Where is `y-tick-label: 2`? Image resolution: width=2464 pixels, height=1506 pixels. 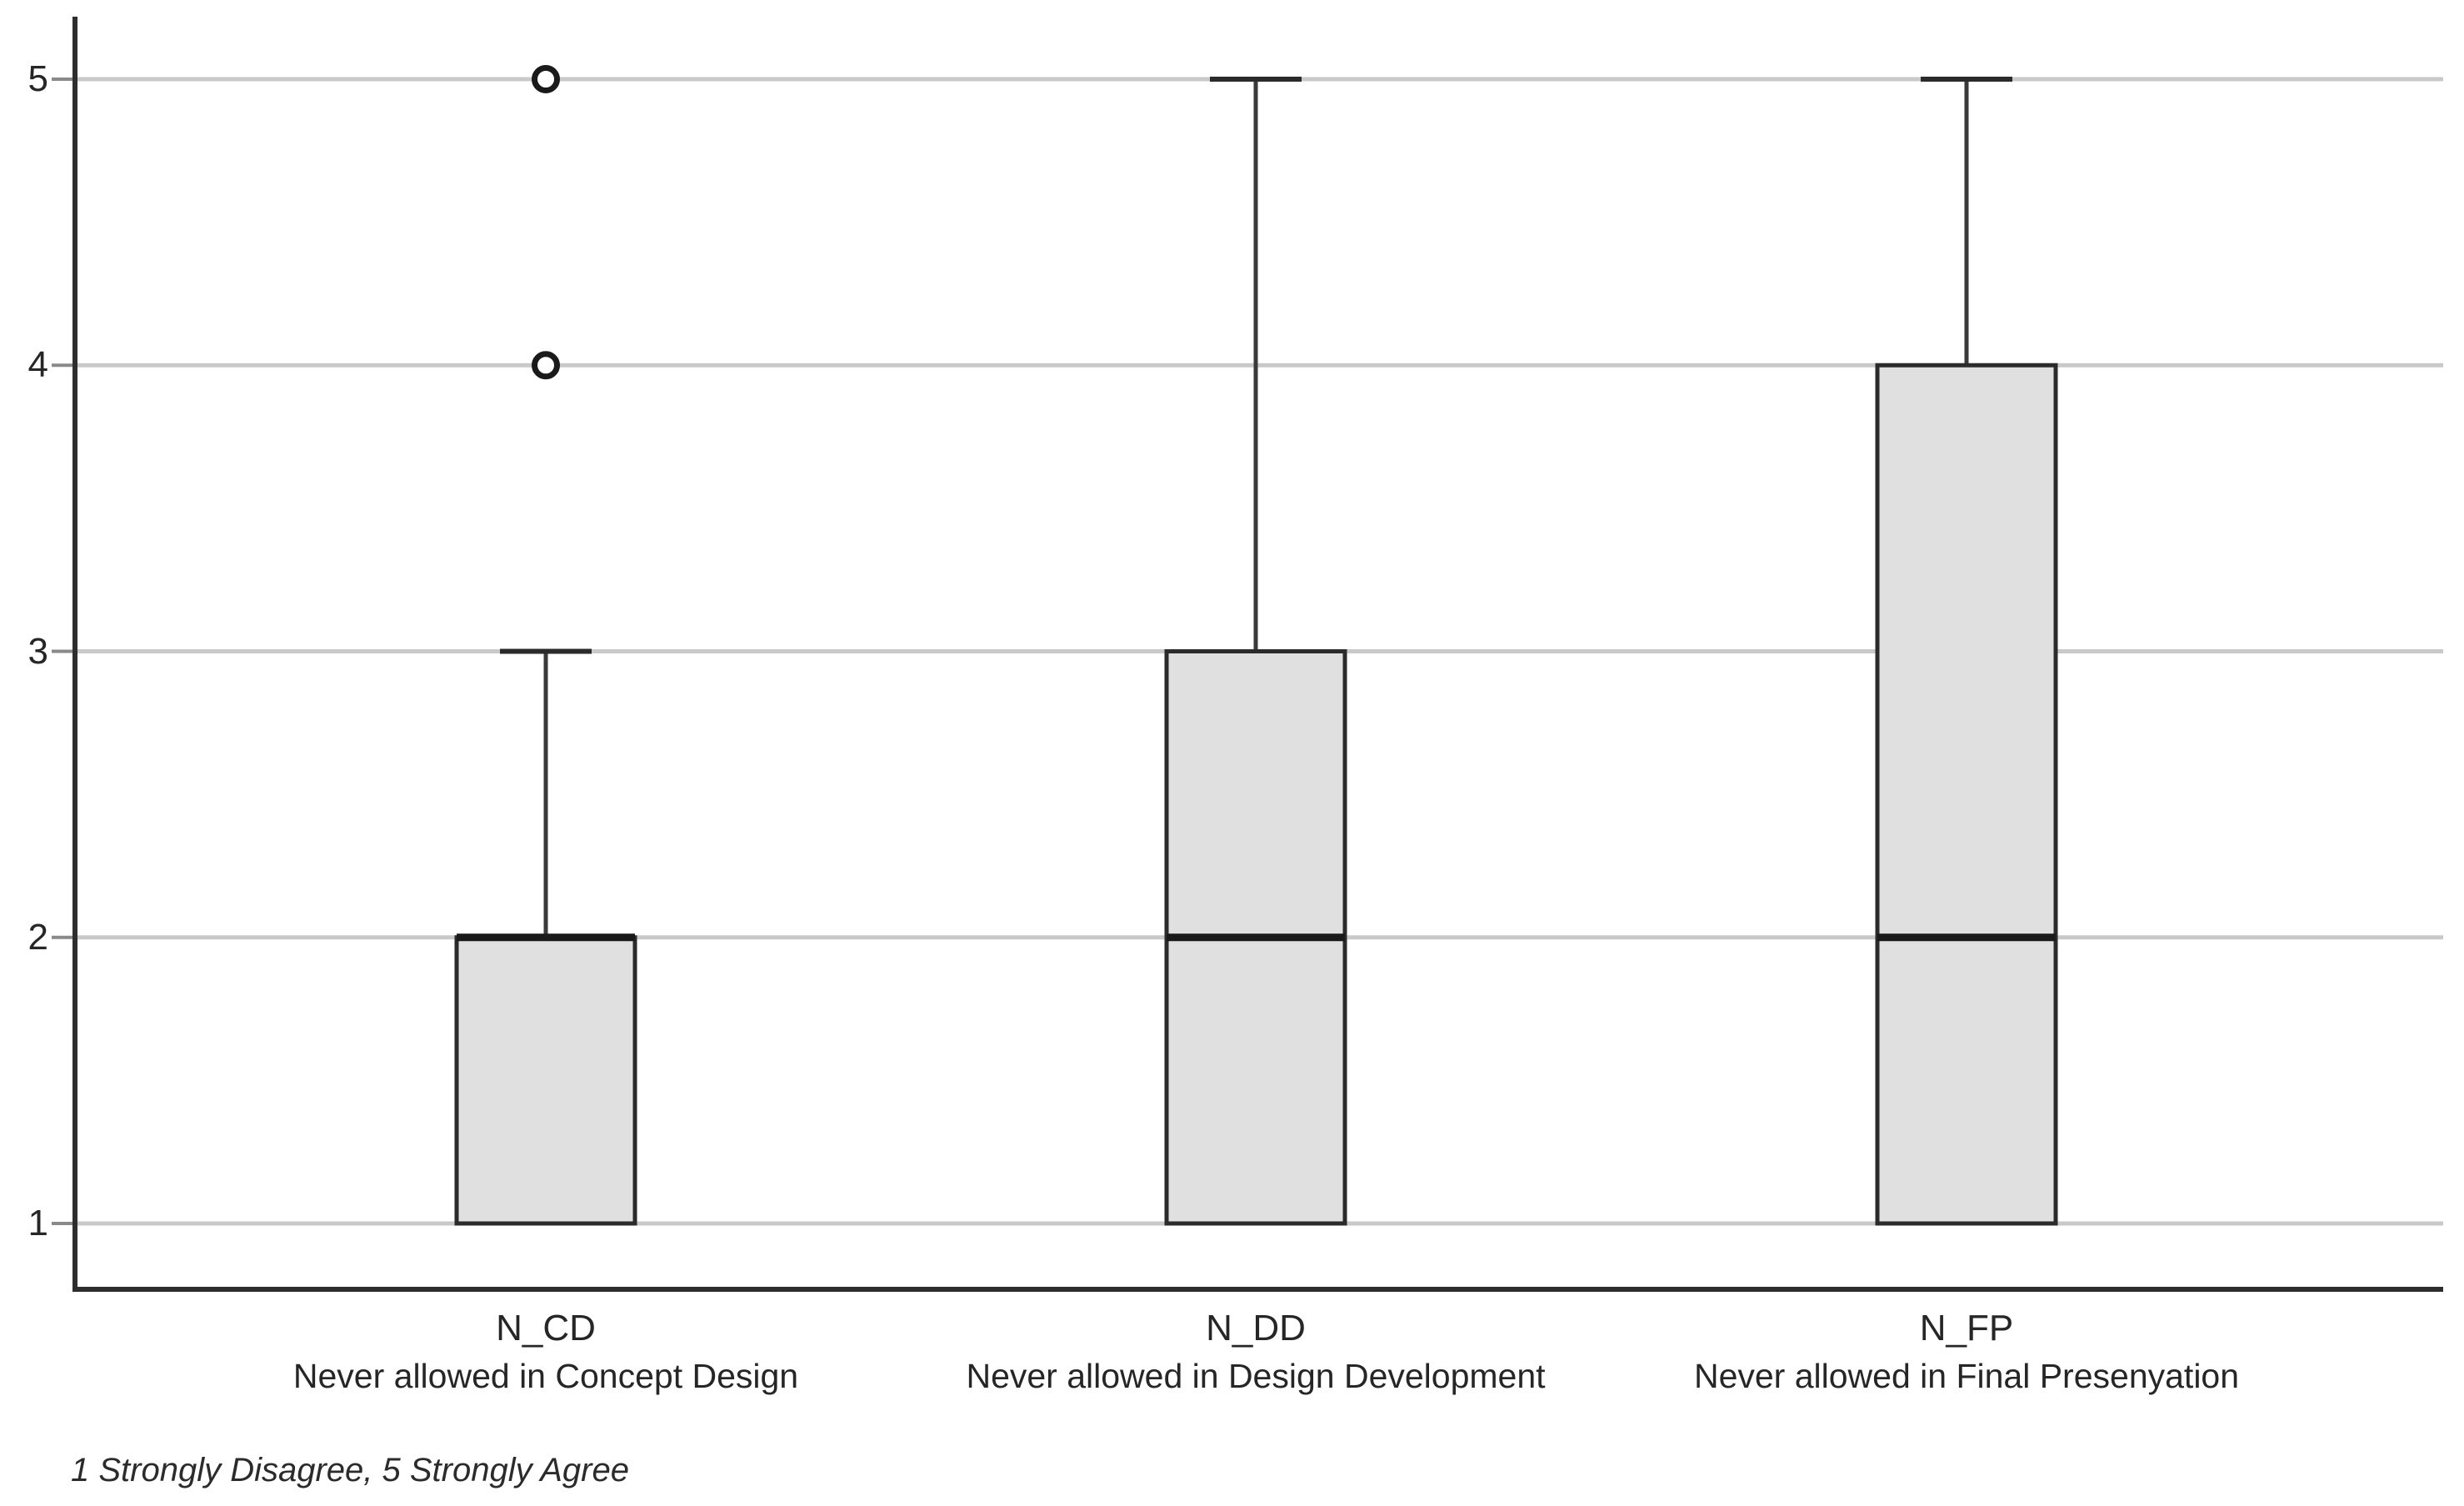 y-tick-label: 2 is located at coordinates (37, 937).